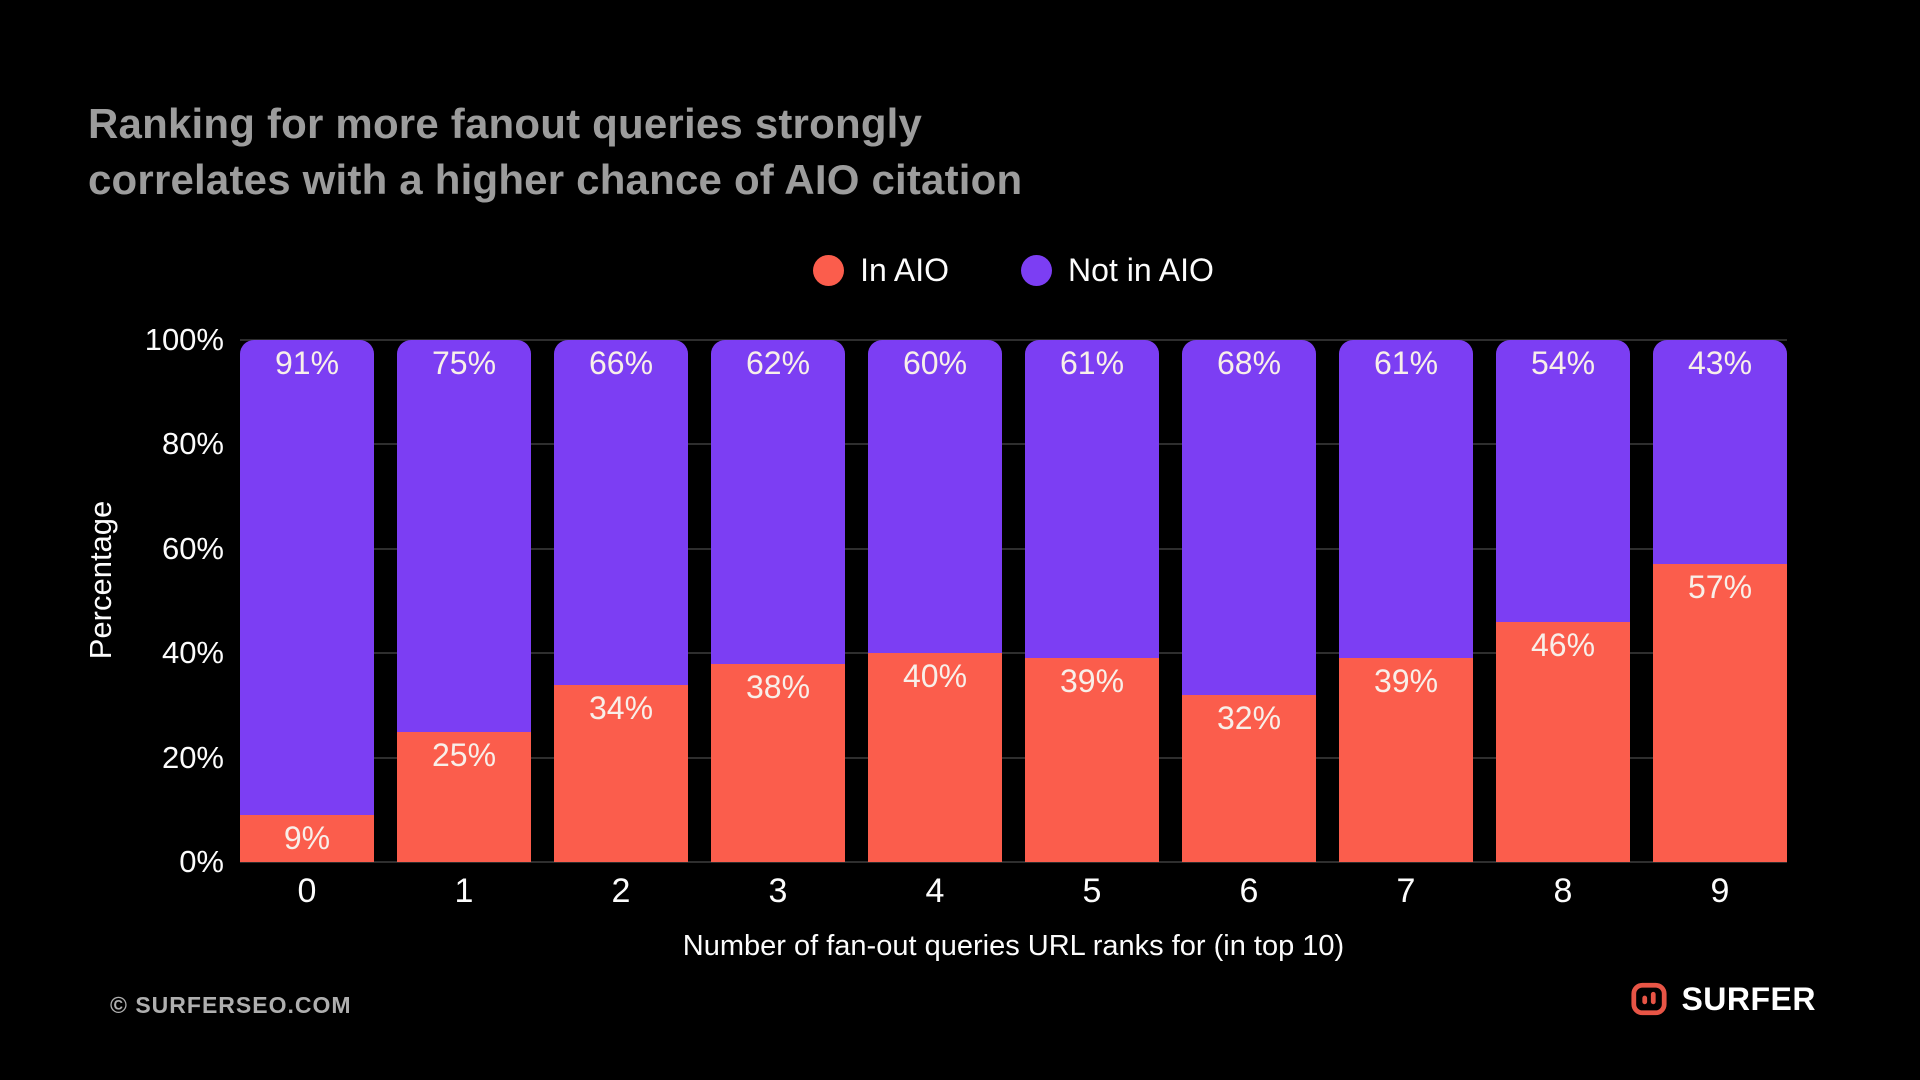  What do you see at coordinates (935, 676) in the screenshot?
I see `bar-value-label: 40%` at bounding box center [935, 676].